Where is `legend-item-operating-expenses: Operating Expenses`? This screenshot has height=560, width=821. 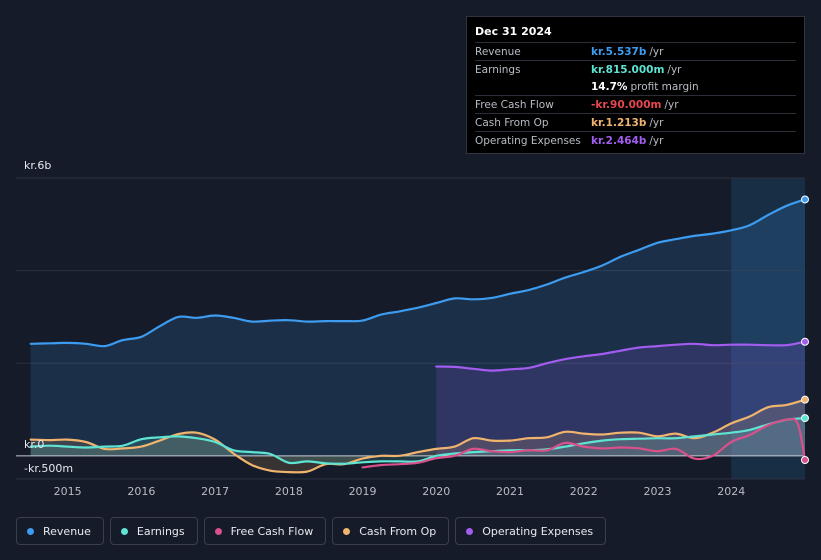 legend-item-operating-expenses: Operating Expenses is located at coordinates (531, 531).